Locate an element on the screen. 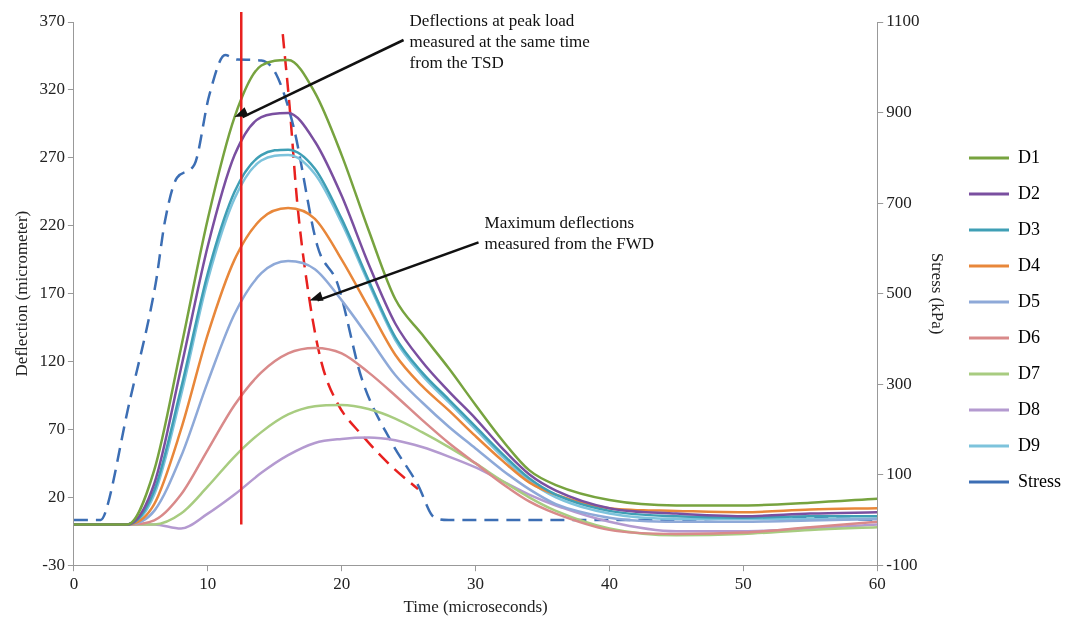 The height and width of the screenshot is (634, 1089). y2-tick-label: 900 is located at coordinates (899, 111).